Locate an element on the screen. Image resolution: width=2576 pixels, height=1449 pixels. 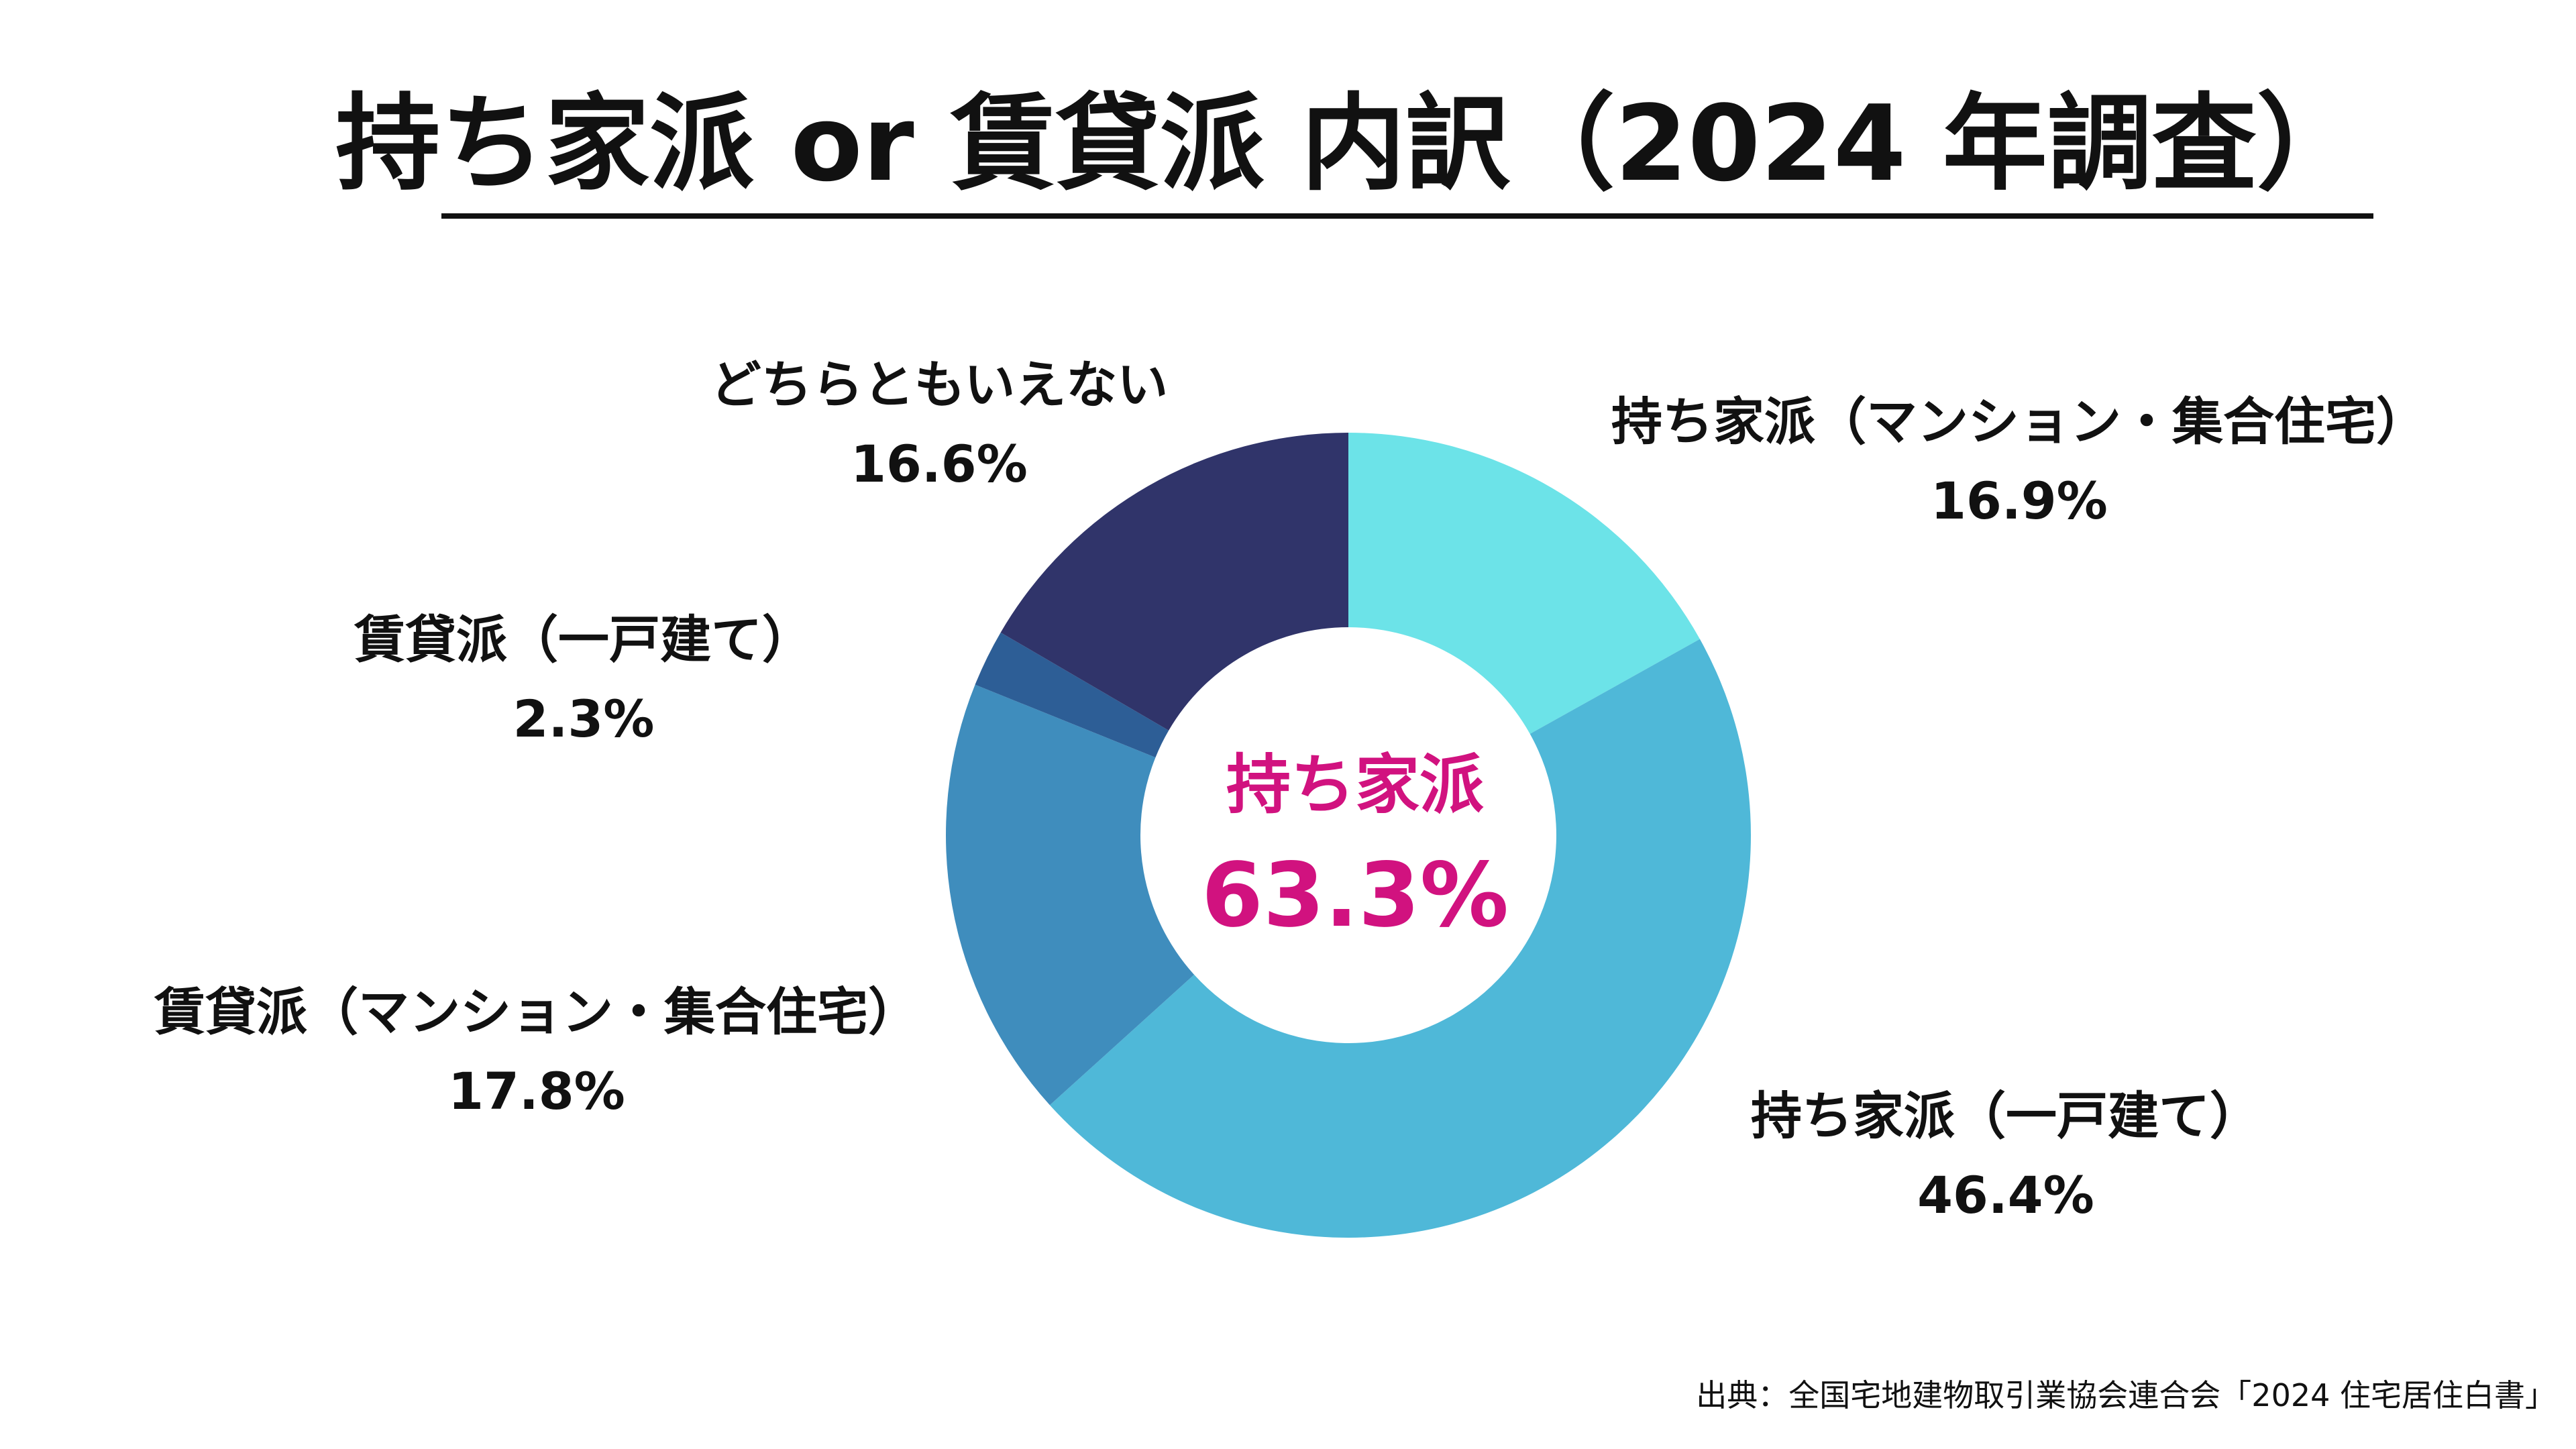
slice-value: 17.8% is located at coordinates (536, 1091).